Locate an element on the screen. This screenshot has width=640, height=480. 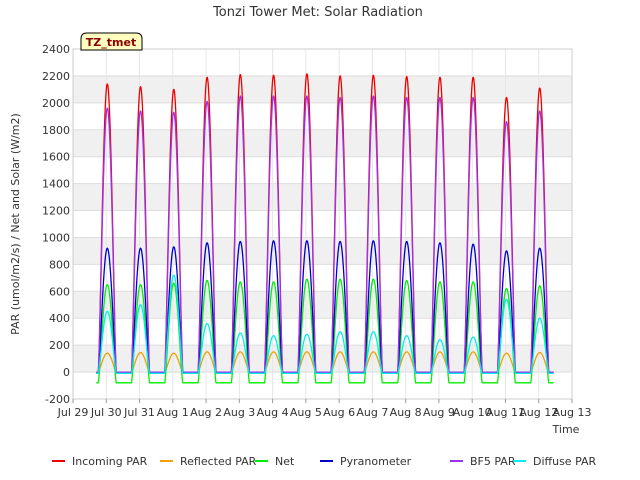
legend-item-pyranometer: Pyranometer is located at coordinates (376, 461).